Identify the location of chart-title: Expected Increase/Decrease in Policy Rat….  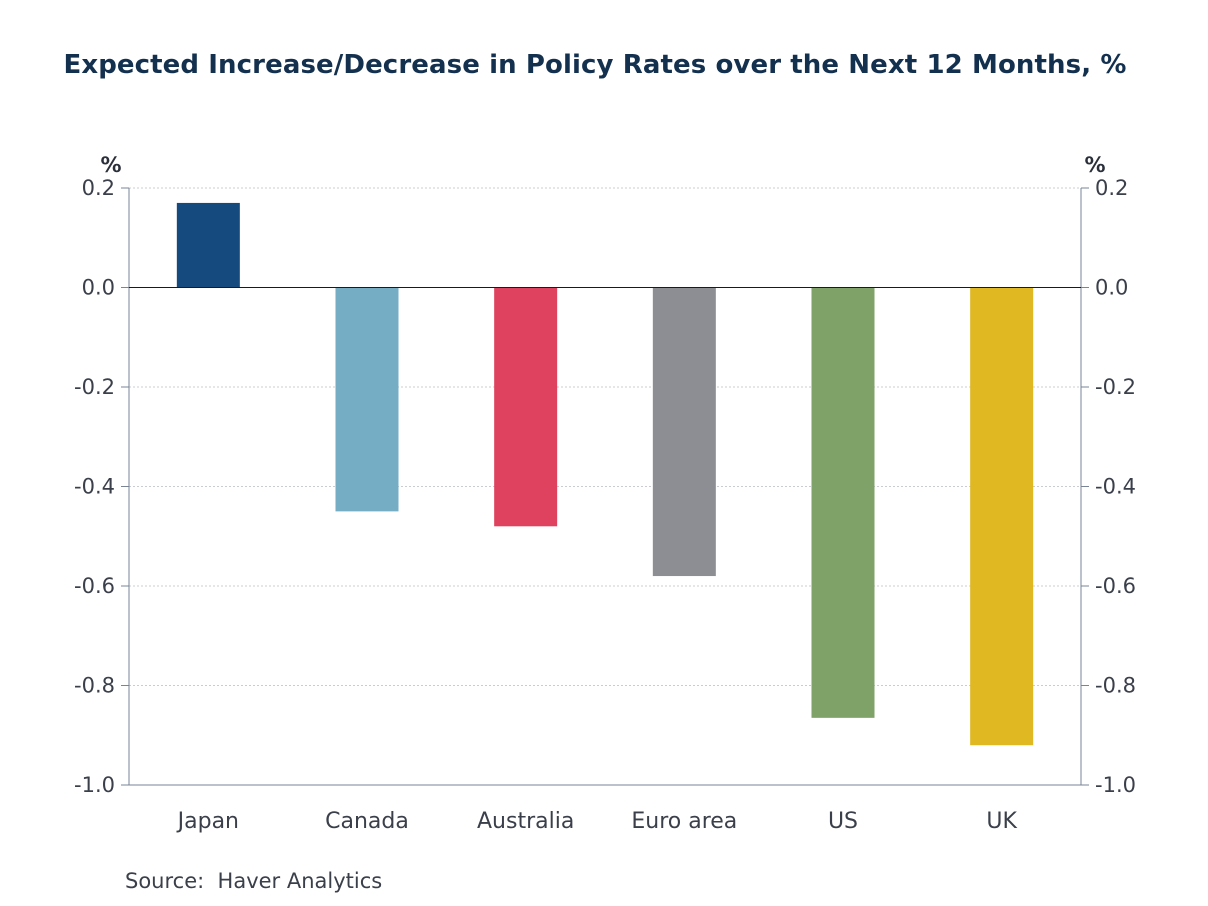
(595, 65).